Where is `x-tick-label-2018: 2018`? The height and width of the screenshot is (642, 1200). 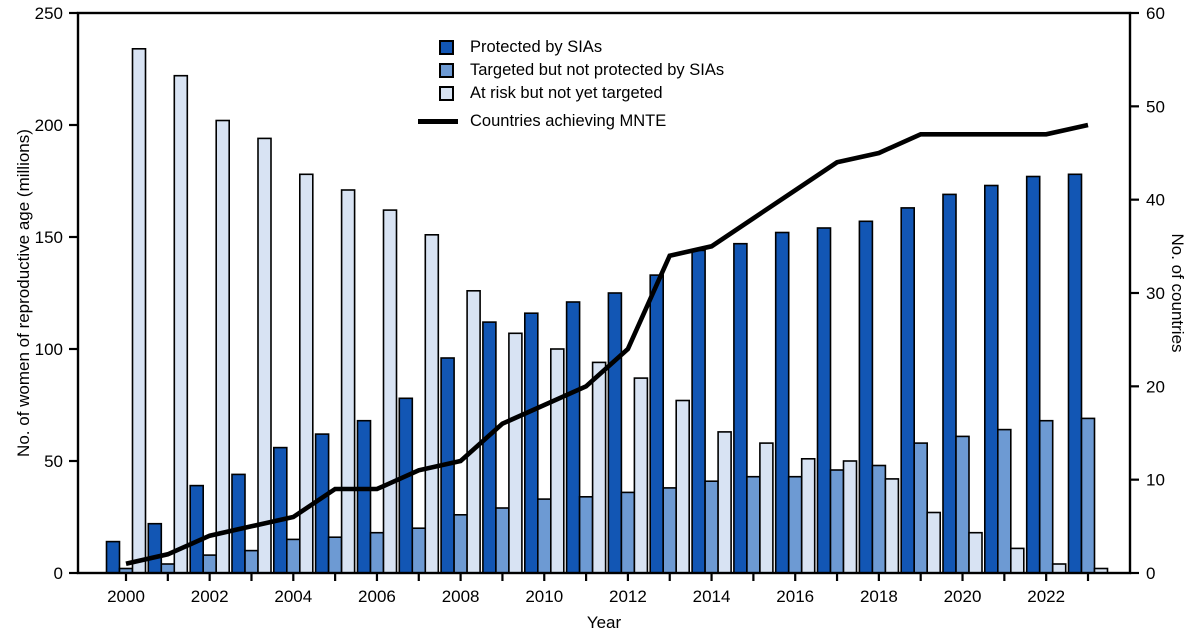
x-tick-label-2018: 2018 is located at coordinates (879, 596).